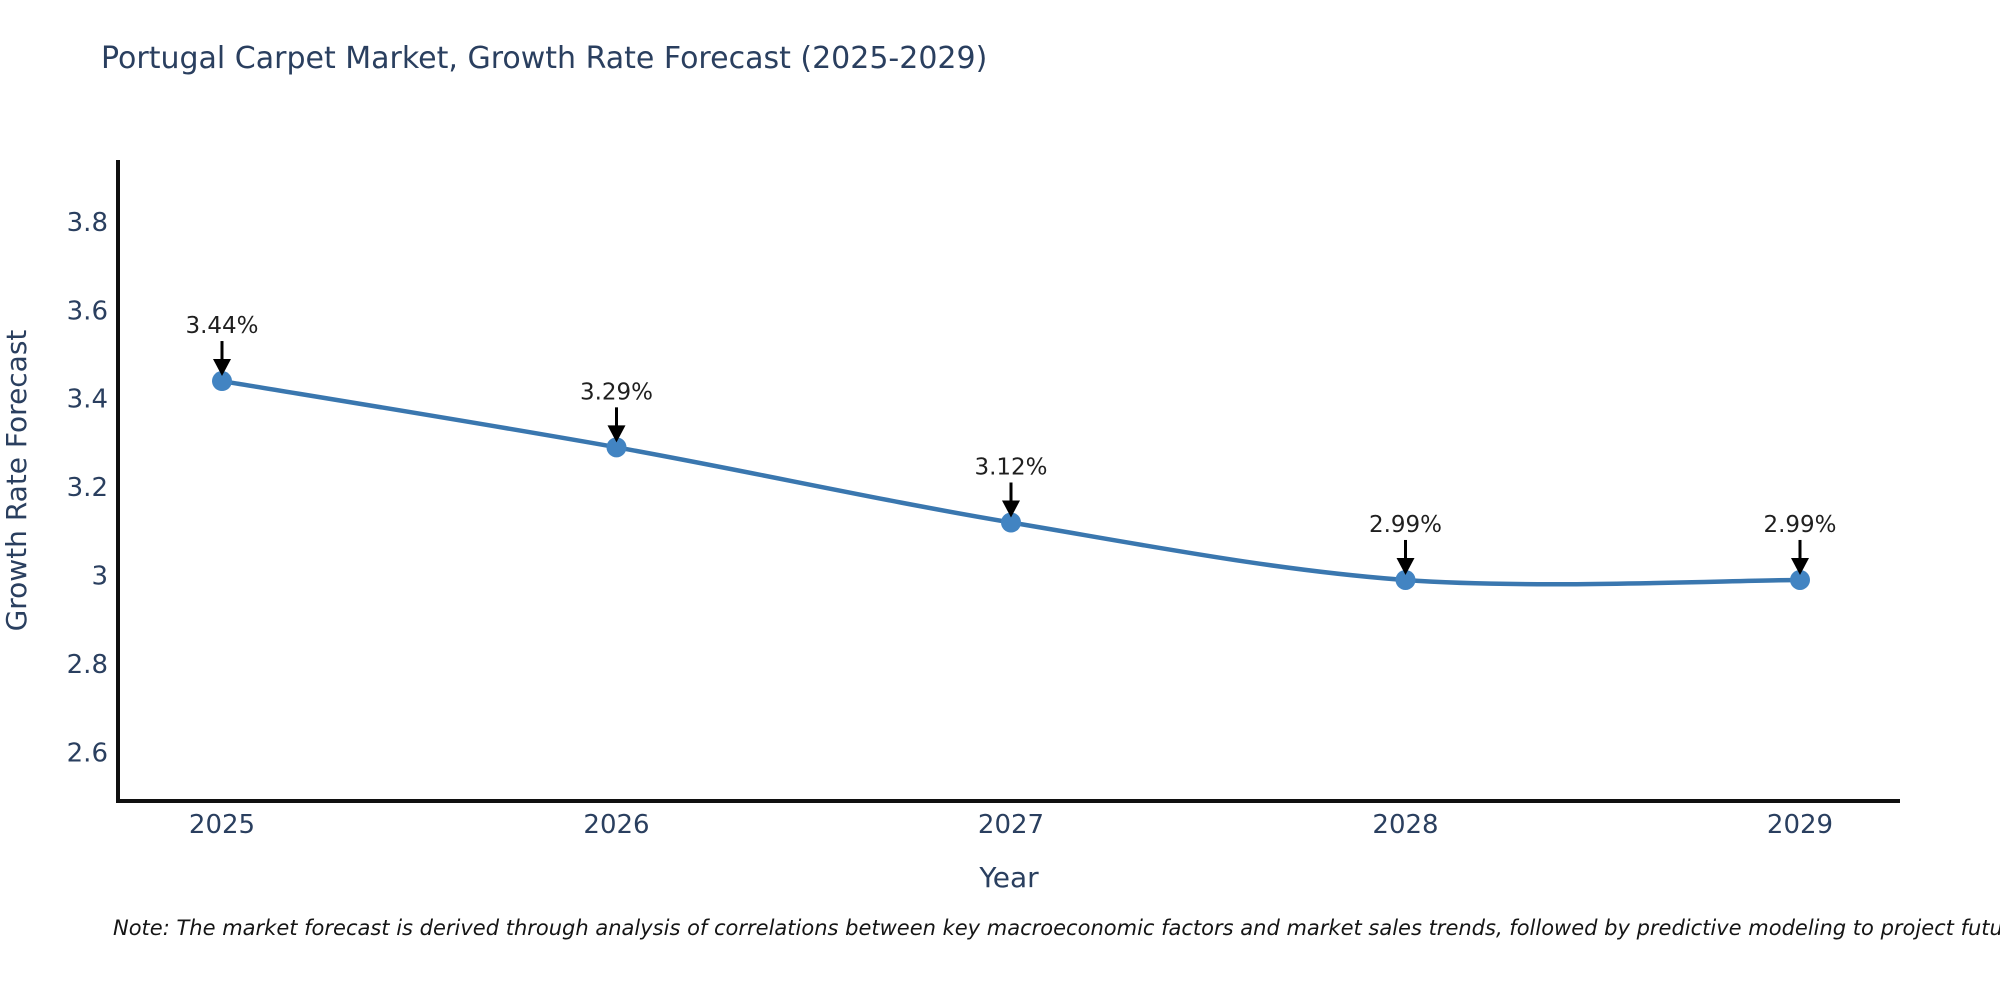 This screenshot has width=2000, height=1000. What do you see at coordinates (616, 825) in the screenshot?
I see `x-tick-label: 2026` at bounding box center [616, 825].